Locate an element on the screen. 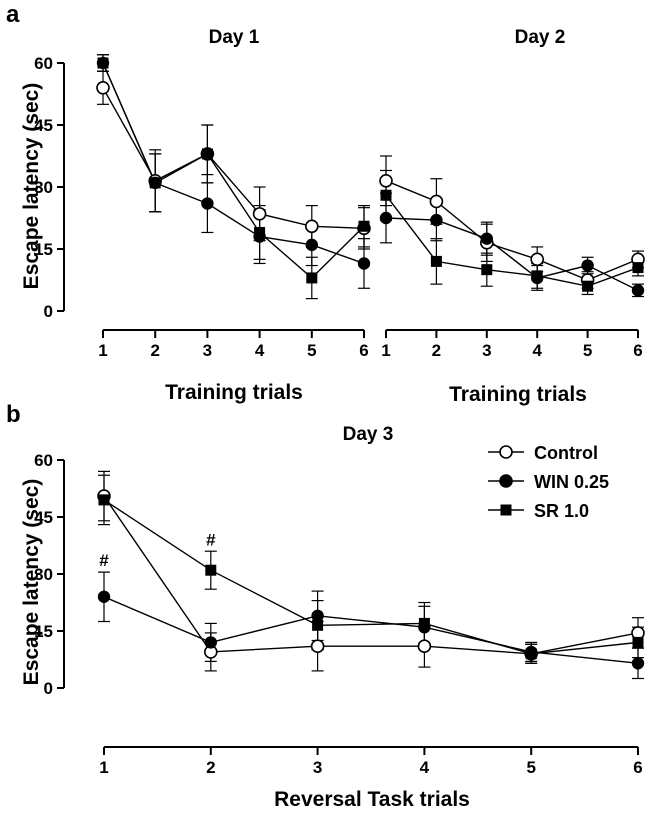 The height and width of the screenshot is (816, 657). legend-marker-control is located at coordinates (506, 452).